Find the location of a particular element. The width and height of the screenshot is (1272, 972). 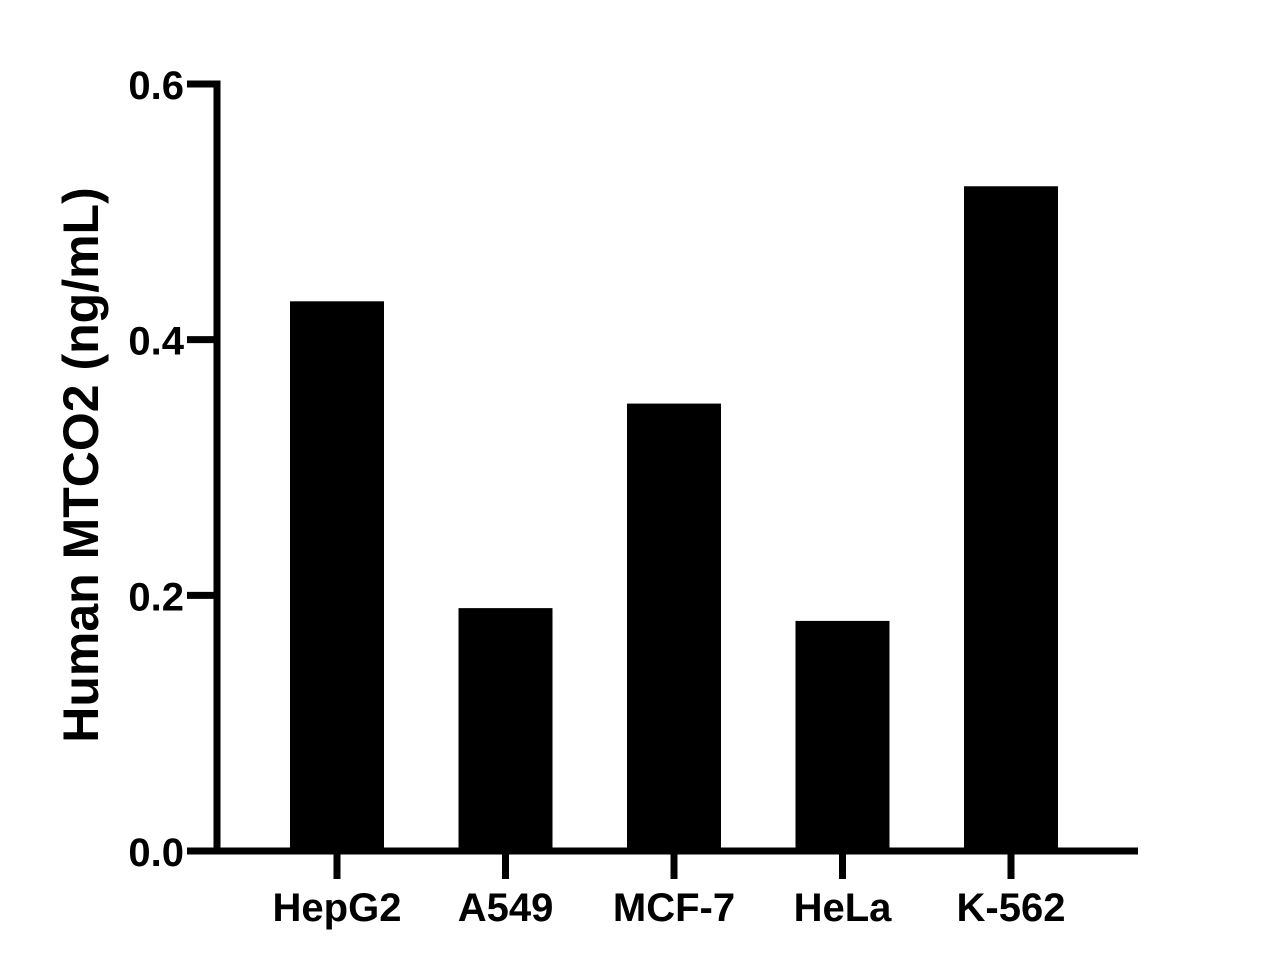

y-tick-label: 0.6 is located at coordinates (156, 86).